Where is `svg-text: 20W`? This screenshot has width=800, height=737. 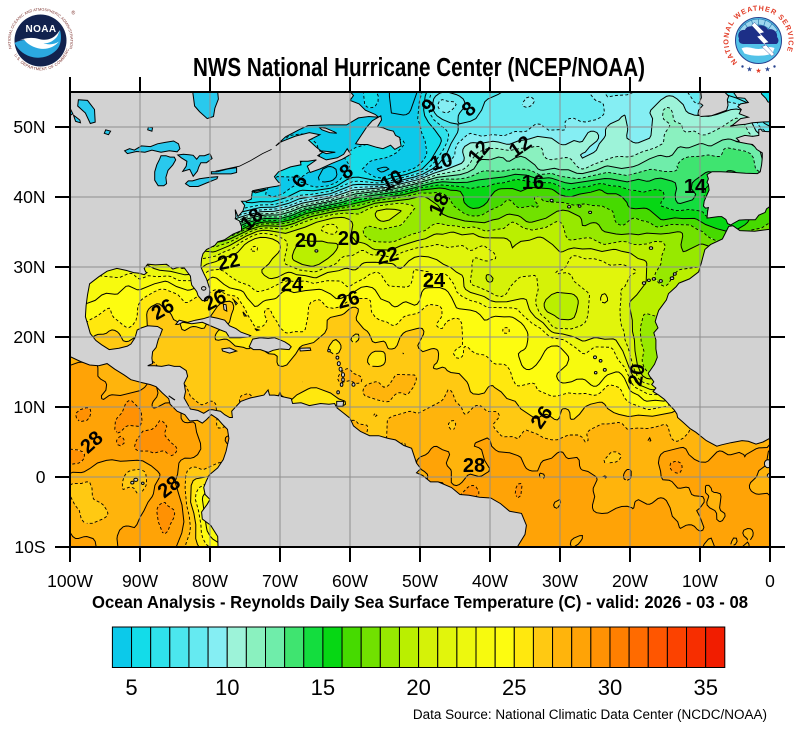
svg-text: 20W is located at coordinates (630, 581).